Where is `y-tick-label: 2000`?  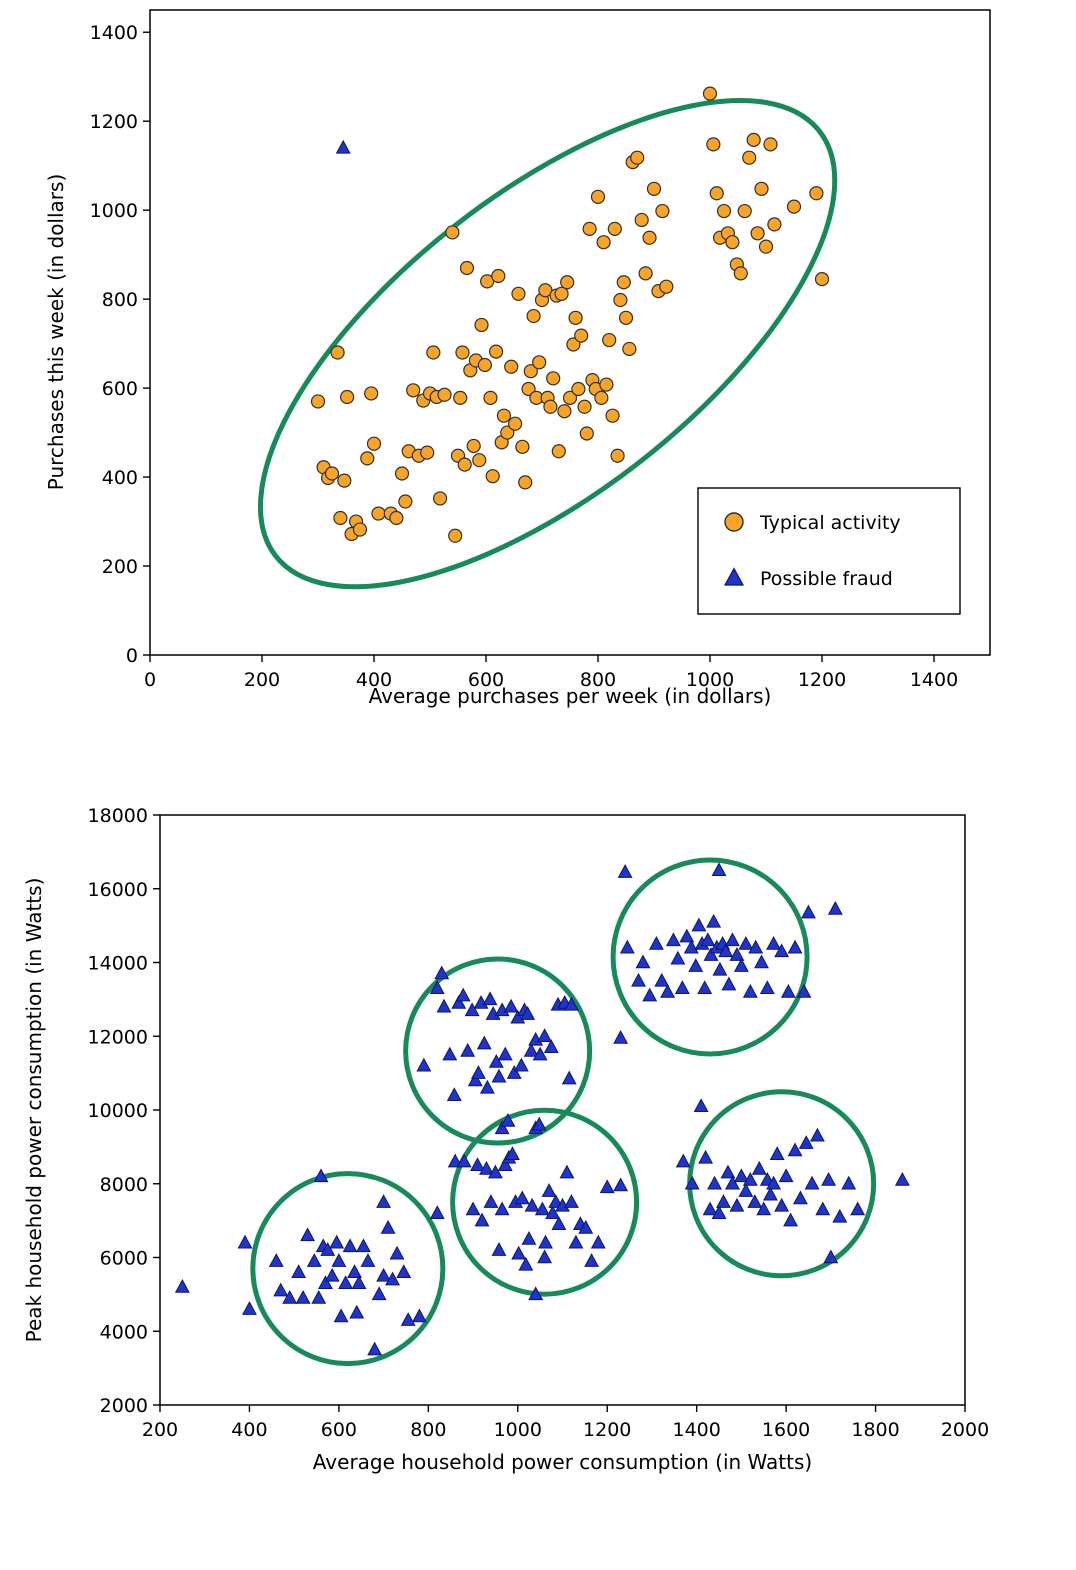
y-tick-label: 2000 is located at coordinates (124, 1406).